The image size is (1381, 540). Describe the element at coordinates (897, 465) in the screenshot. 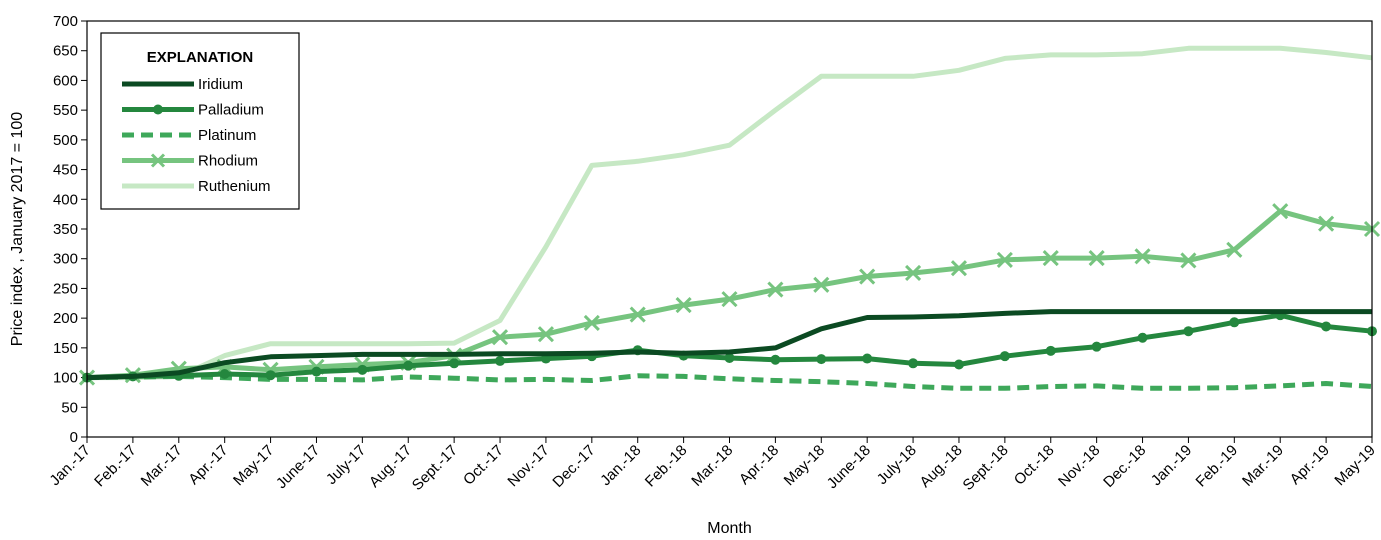

I see `x-tick-label: July-18` at that location.